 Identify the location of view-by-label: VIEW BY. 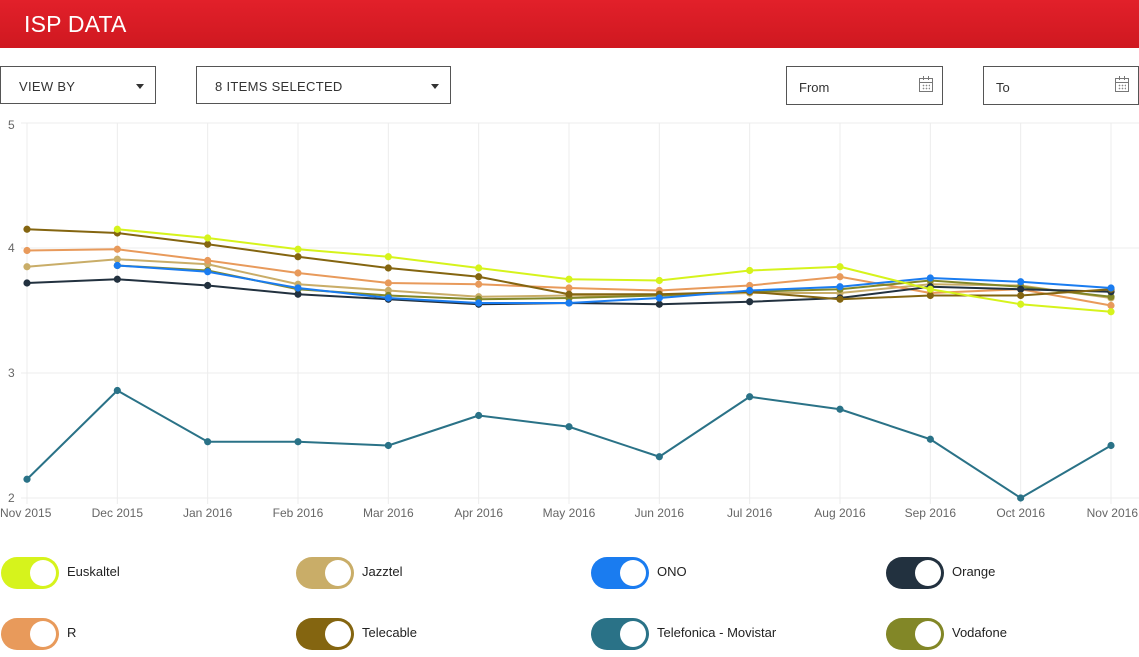
(47, 86).